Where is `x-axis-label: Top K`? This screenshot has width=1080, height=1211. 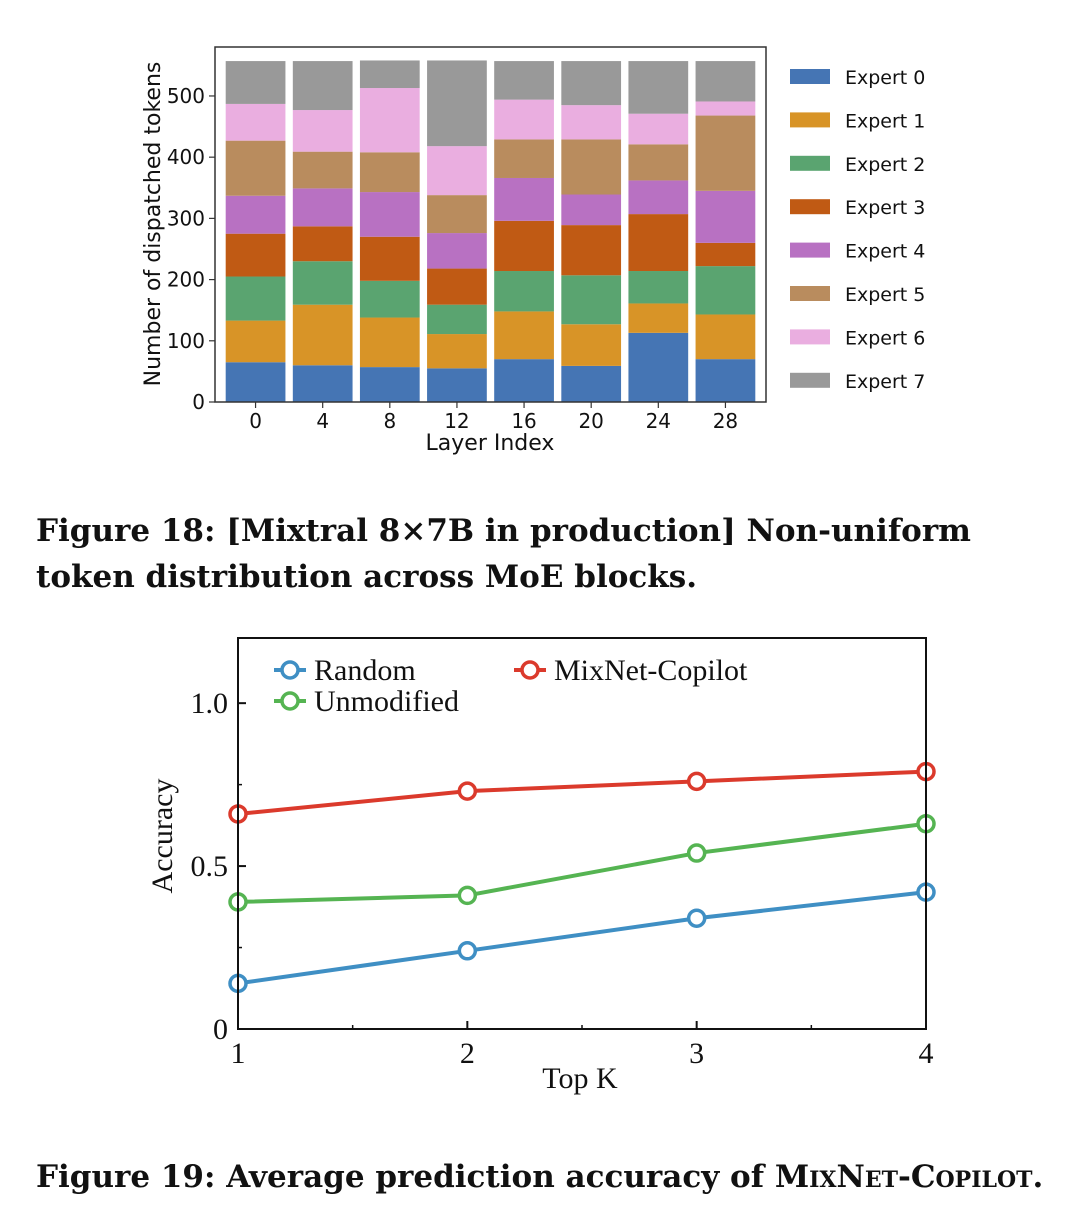
x-axis-label: Top K is located at coordinates (580, 1078).